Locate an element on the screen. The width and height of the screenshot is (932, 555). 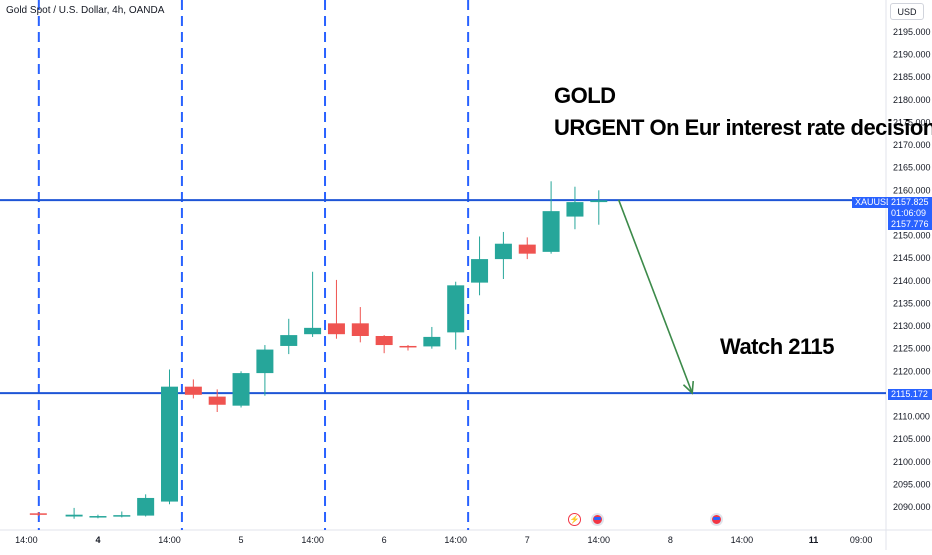
level-price-tag: 2115.172 is located at coordinates (910, 394).